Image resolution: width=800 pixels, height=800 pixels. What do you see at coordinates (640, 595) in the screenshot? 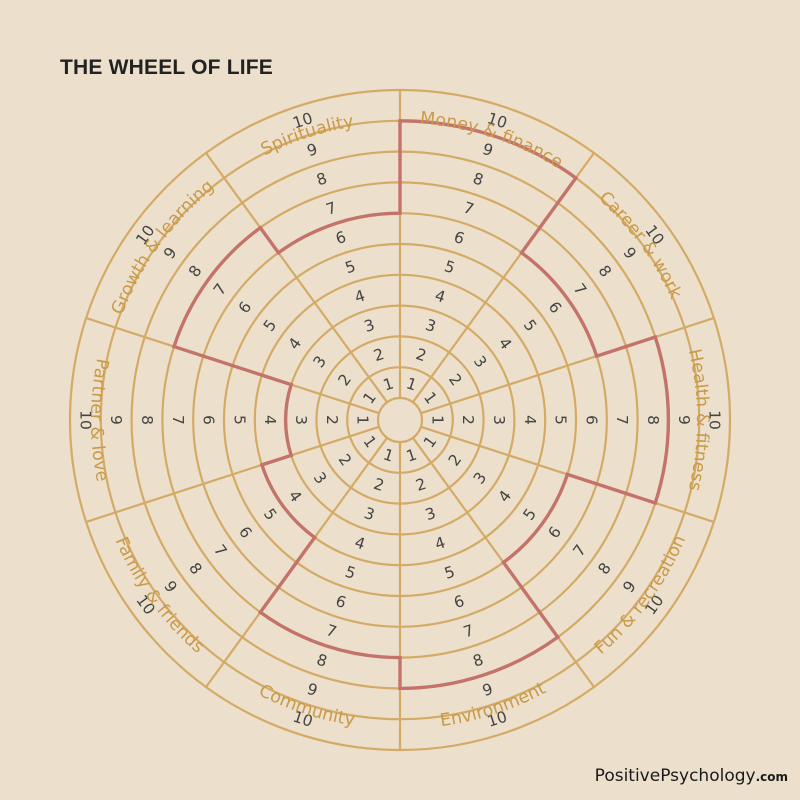
I see `category-label: Fun & recreation` at bounding box center [640, 595].